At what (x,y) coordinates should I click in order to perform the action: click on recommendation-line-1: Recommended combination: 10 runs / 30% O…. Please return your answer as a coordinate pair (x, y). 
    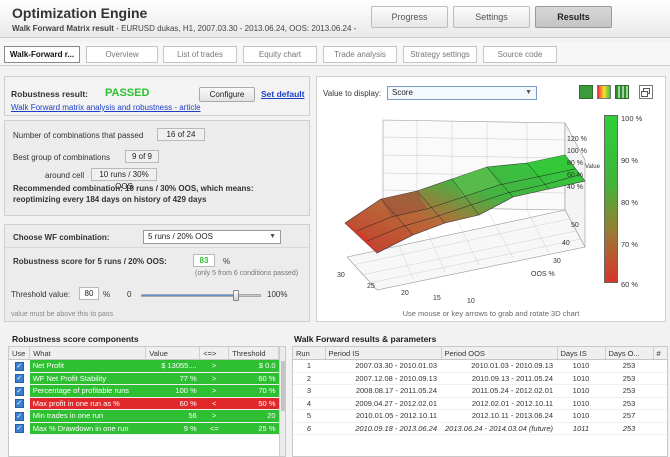
    Looking at the image, I should click on (133, 188).